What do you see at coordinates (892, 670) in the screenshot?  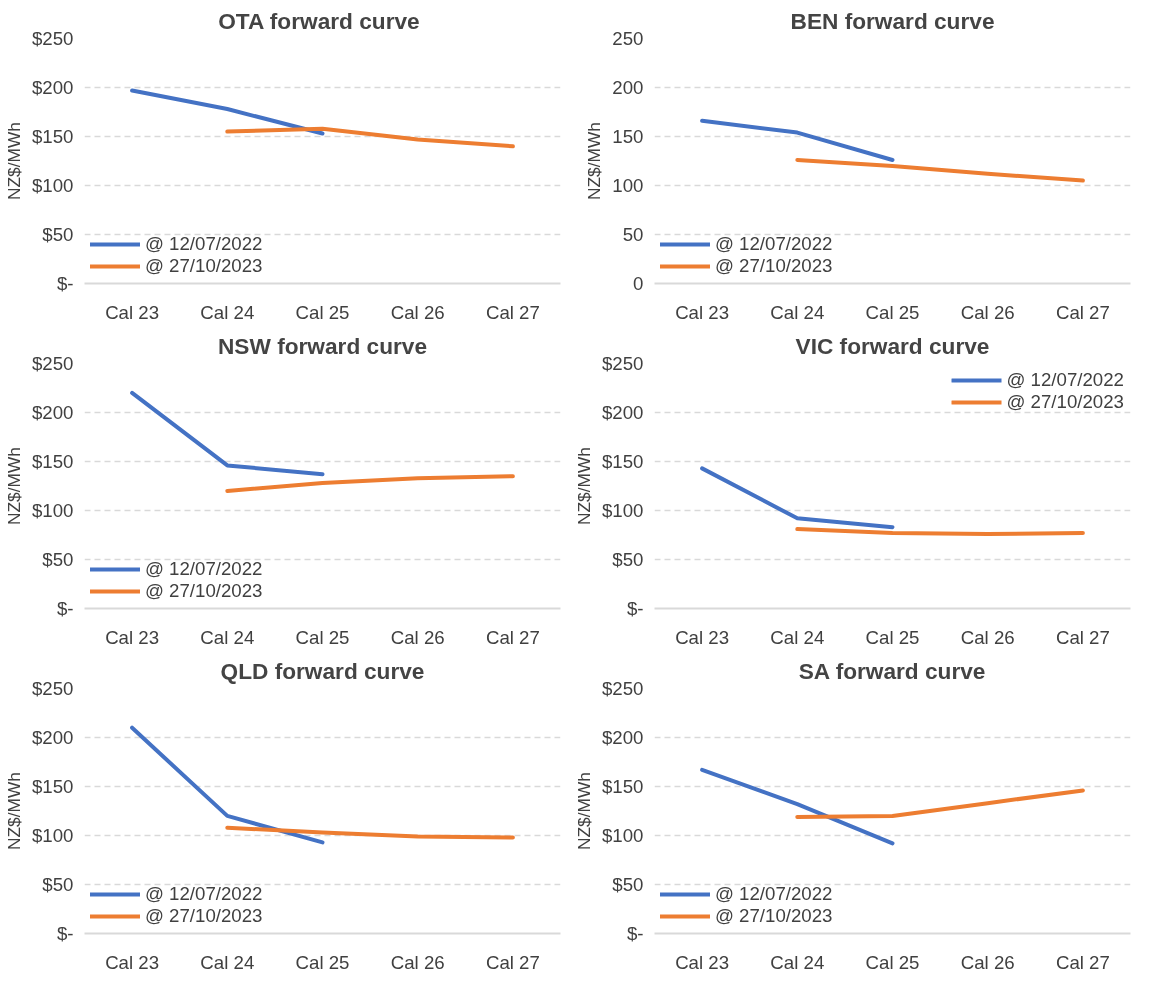 I see `chart-title: SA forward curve` at bounding box center [892, 670].